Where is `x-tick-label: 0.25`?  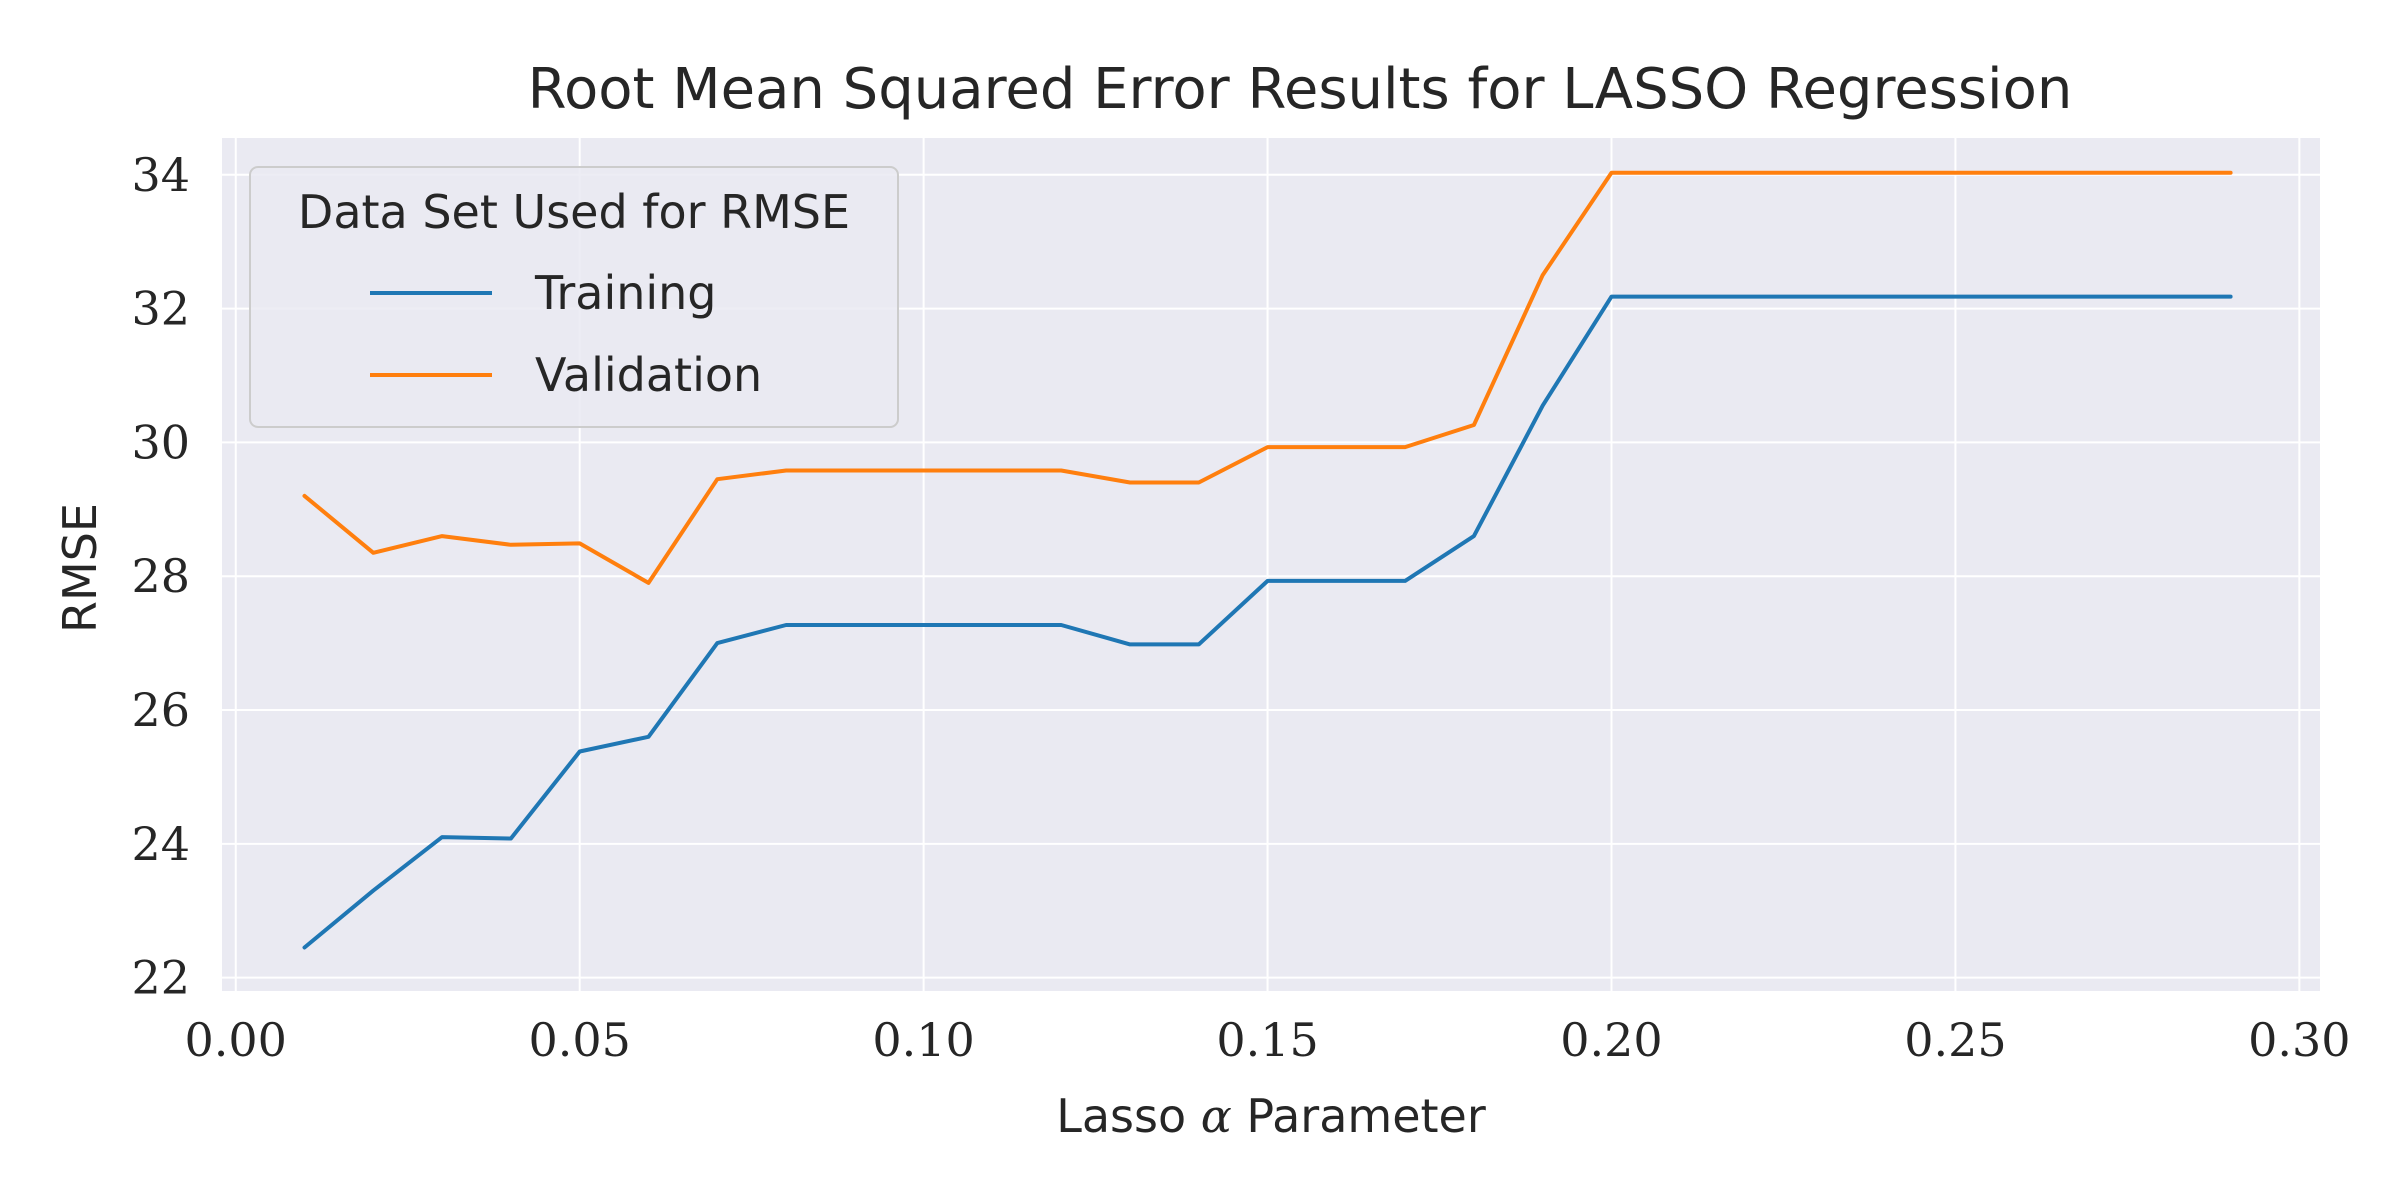
x-tick-label: 0.25 is located at coordinates (1955, 1040).